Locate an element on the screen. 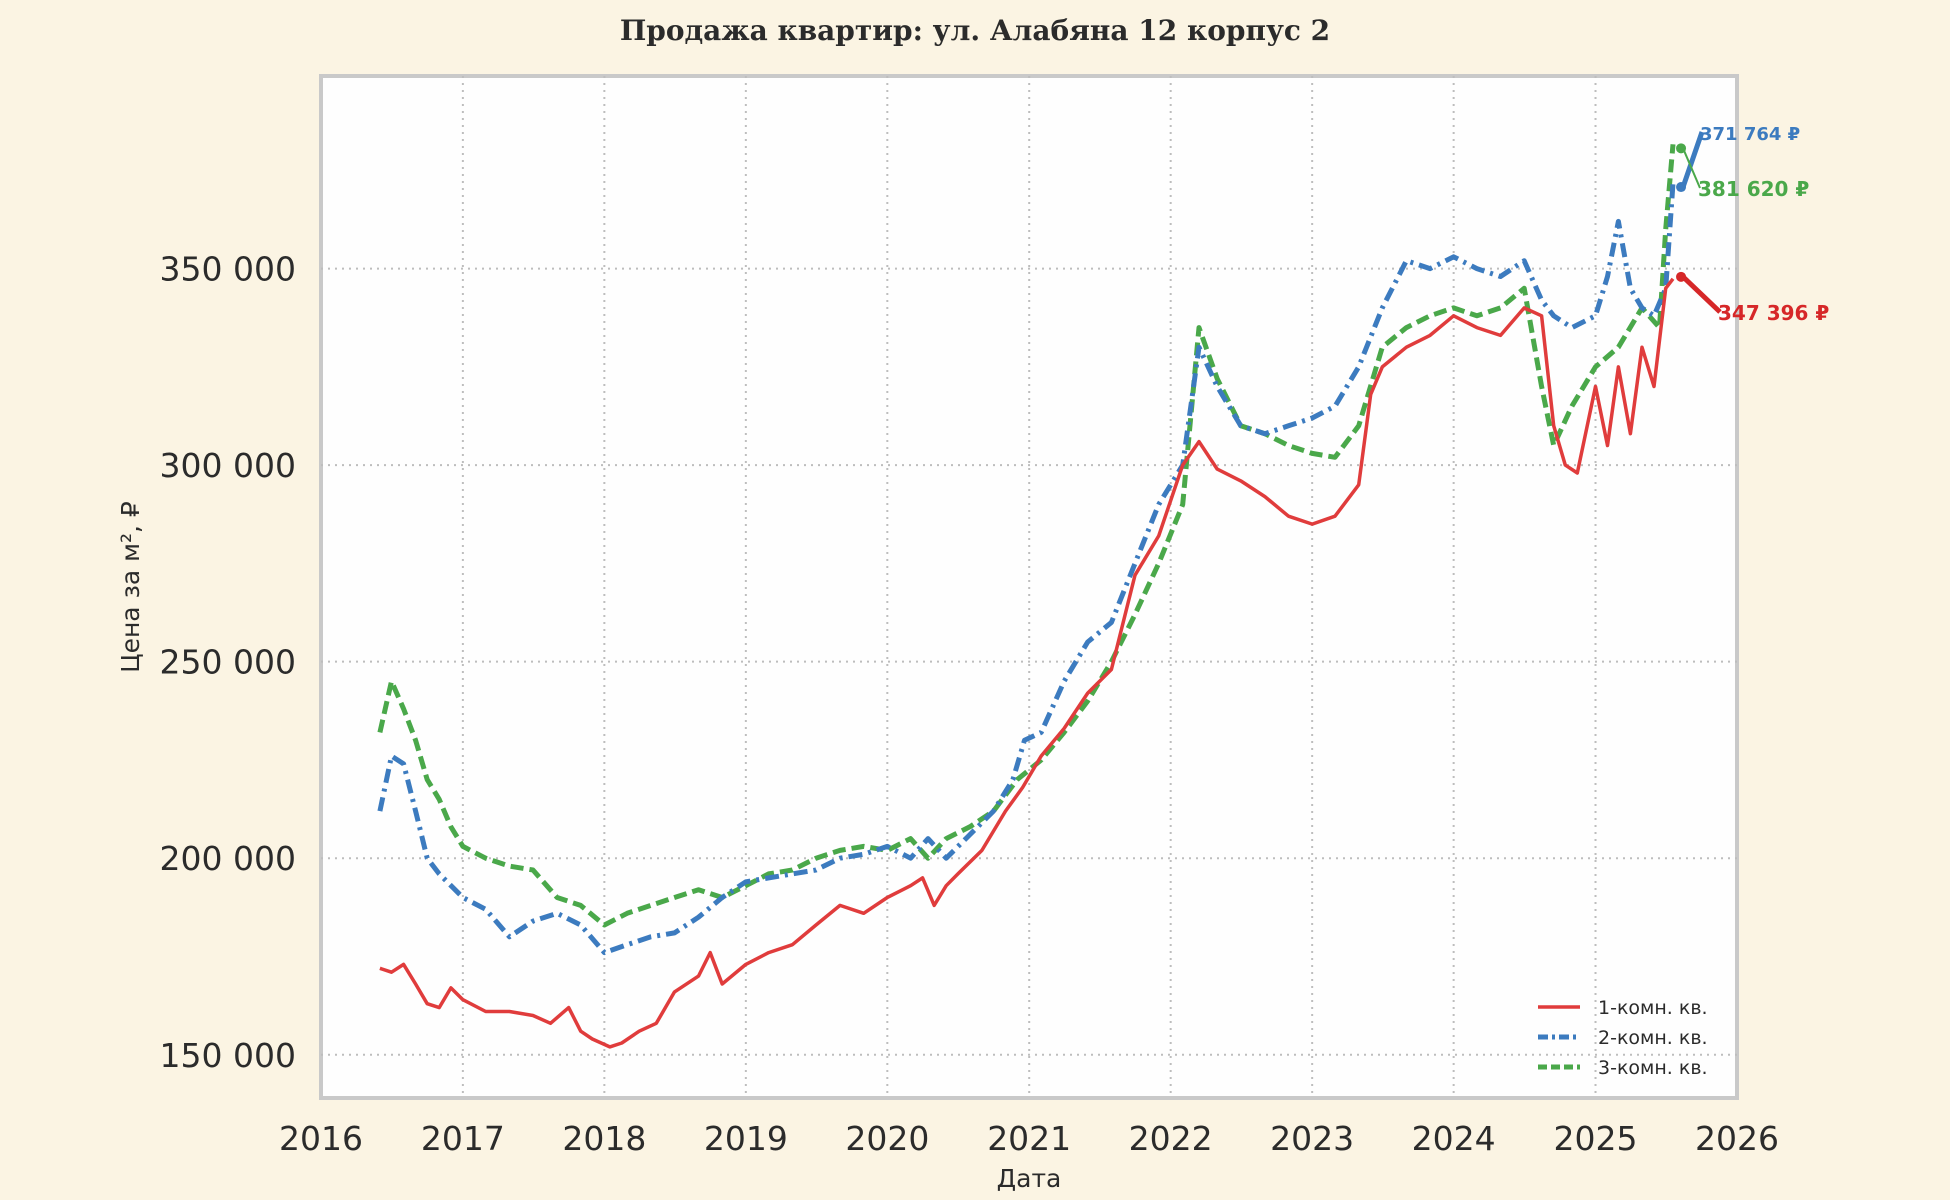 Image resolution: width=1950 pixels, height=1200 pixels. x-tick-label: 2020 is located at coordinates (887, 1138).